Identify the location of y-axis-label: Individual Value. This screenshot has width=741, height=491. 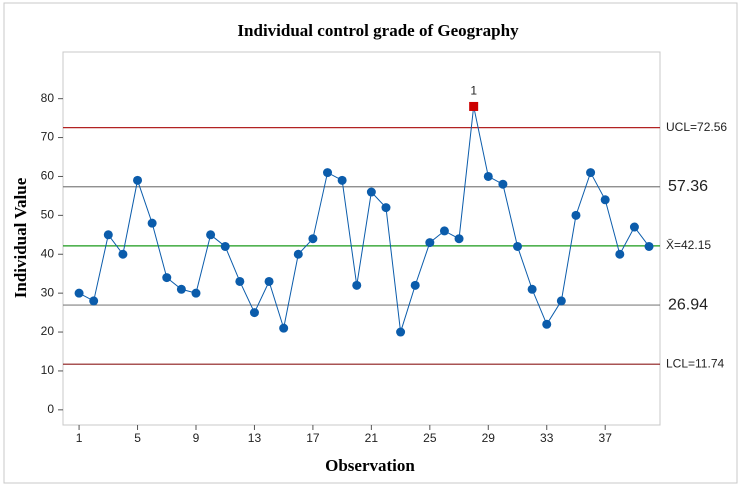
(20, 237).